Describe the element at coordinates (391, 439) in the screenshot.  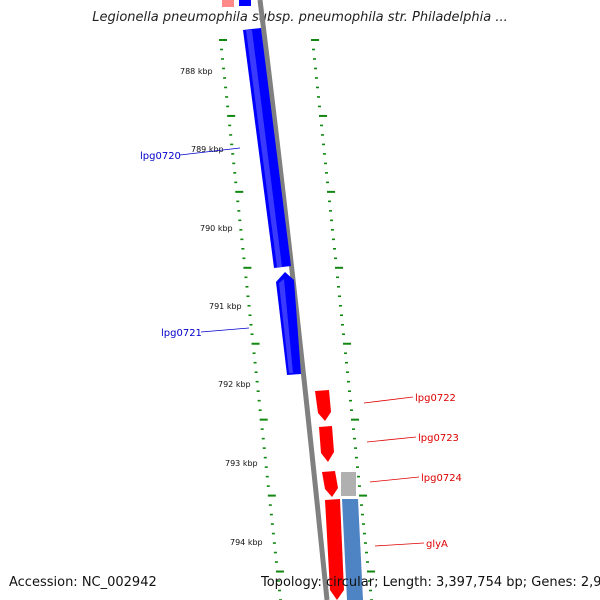
I see `leader-lpg0723` at that location.